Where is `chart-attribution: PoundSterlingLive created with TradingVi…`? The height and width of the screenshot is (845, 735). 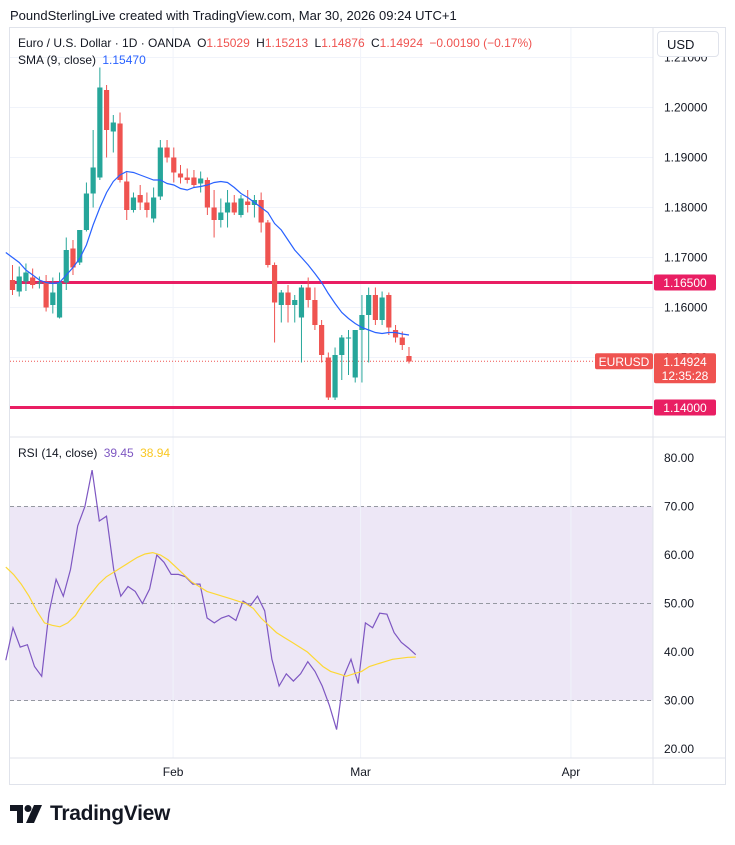
chart-attribution: PoundSterlingLive created with TradingVi… is located at coordinates (233, 15).